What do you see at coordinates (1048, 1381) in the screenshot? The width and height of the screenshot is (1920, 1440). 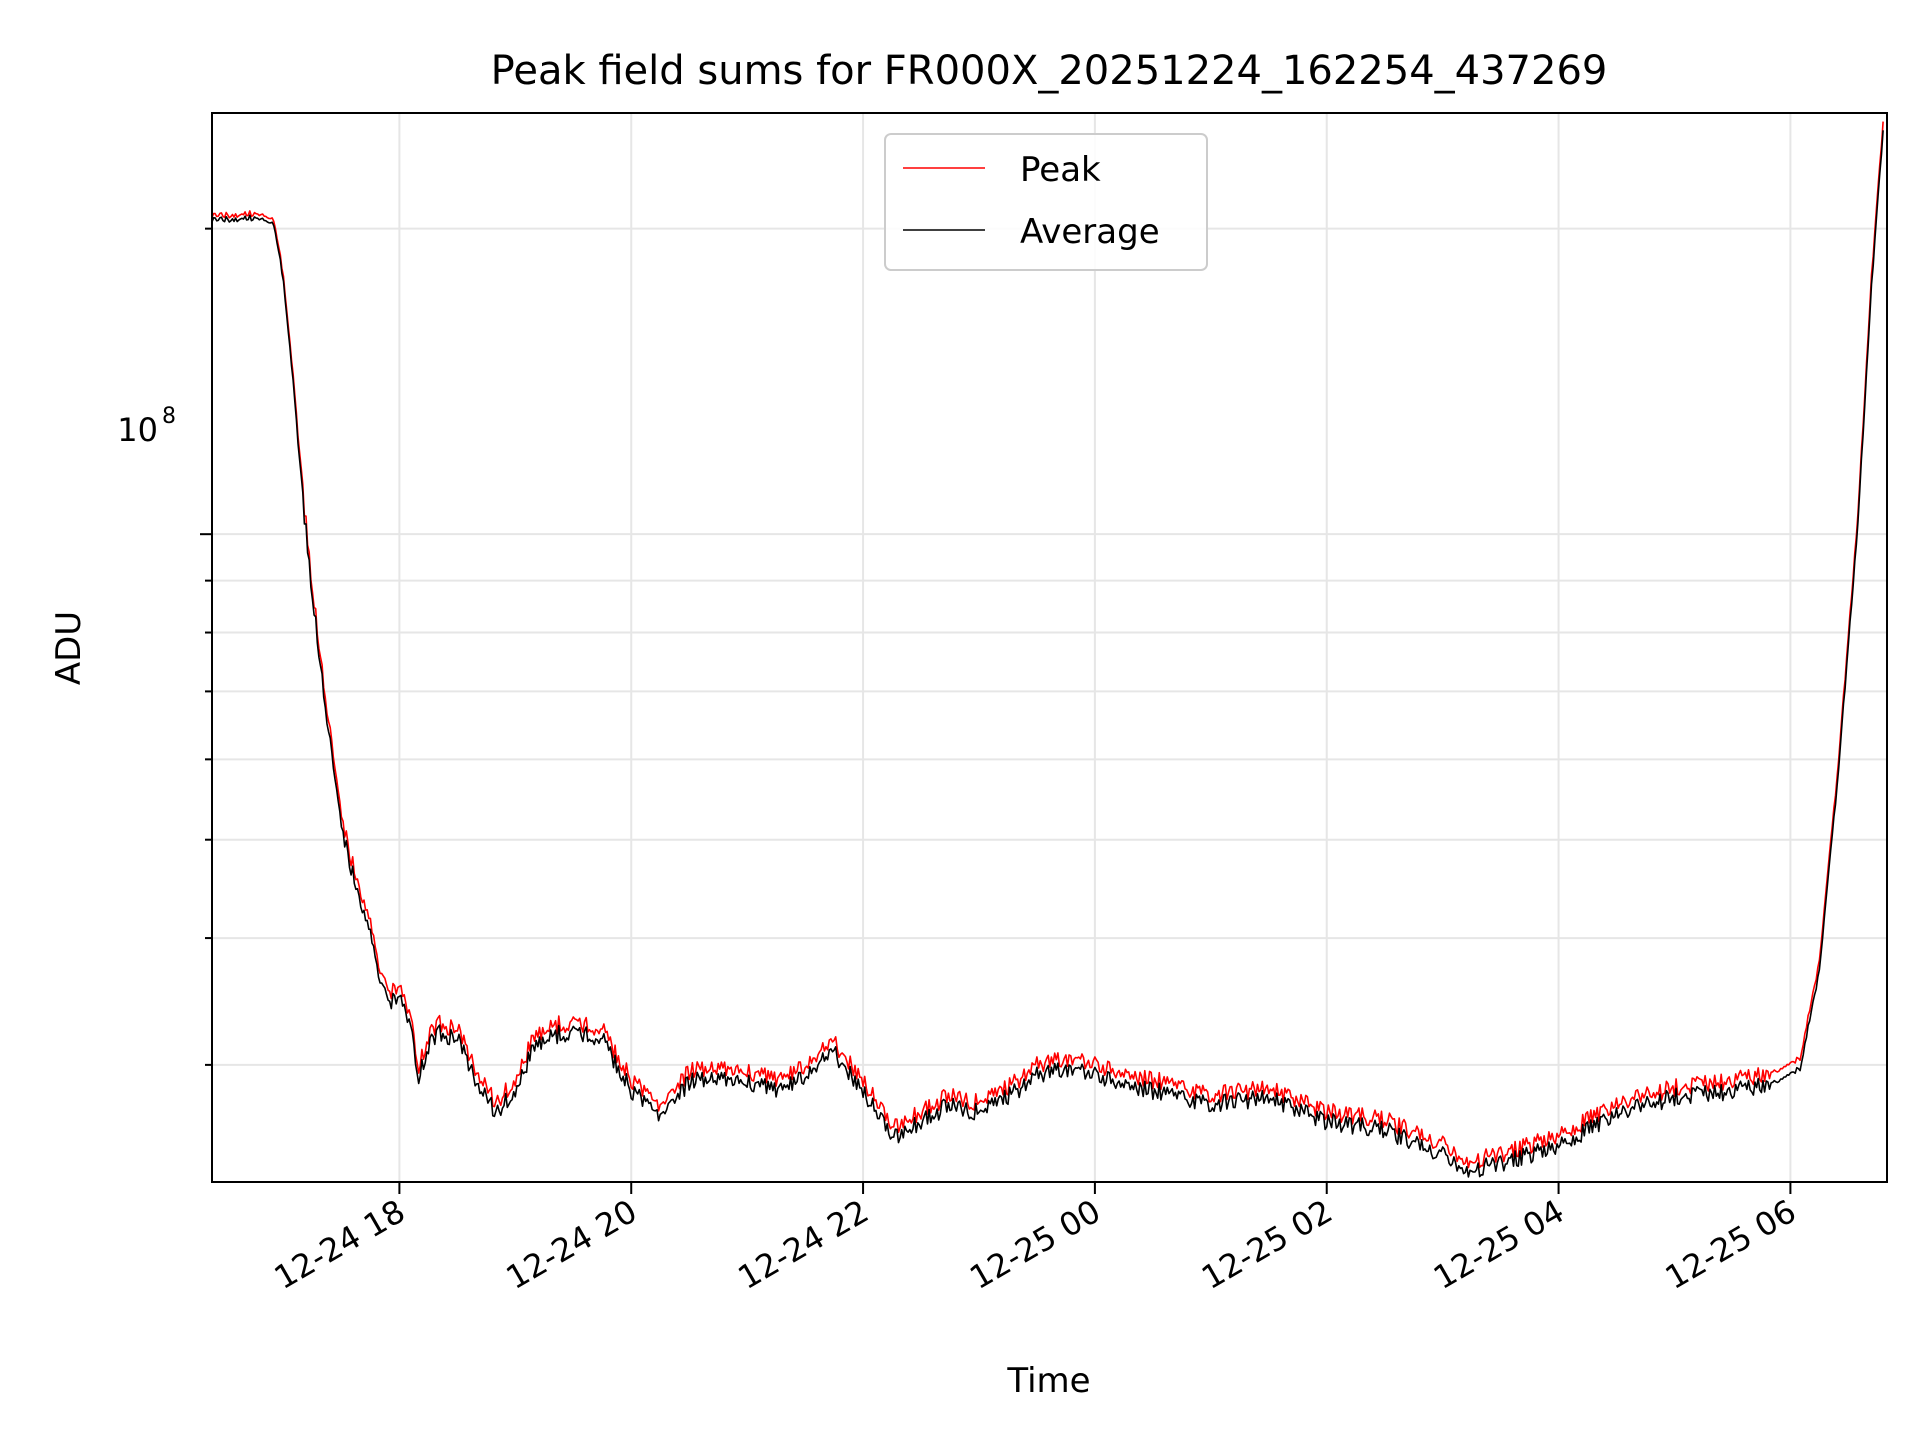 I see `x-axis-label: Time` at bounding box center [1048, 1381].